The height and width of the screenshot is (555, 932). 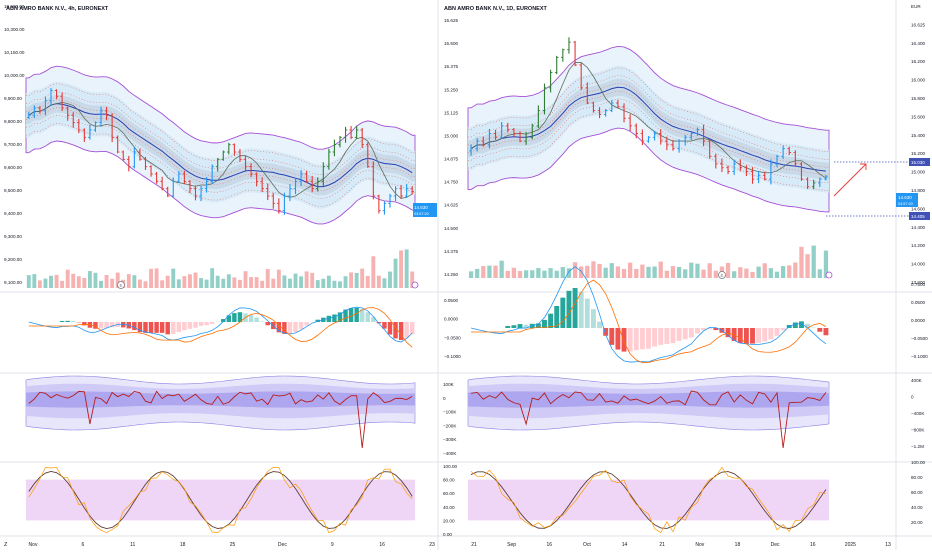 What do you see at coordinates (421, 214) in the screenshot?
I see `left-price-sub: 03:57:20` at bounding box center [421, 214].